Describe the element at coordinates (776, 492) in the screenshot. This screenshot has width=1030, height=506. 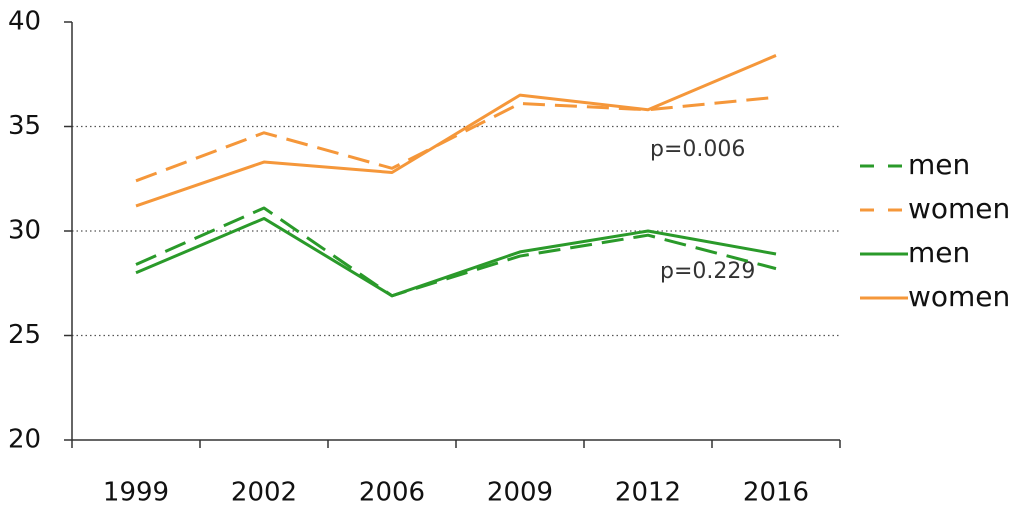
I see `x-tick-label: 2016` at that location.